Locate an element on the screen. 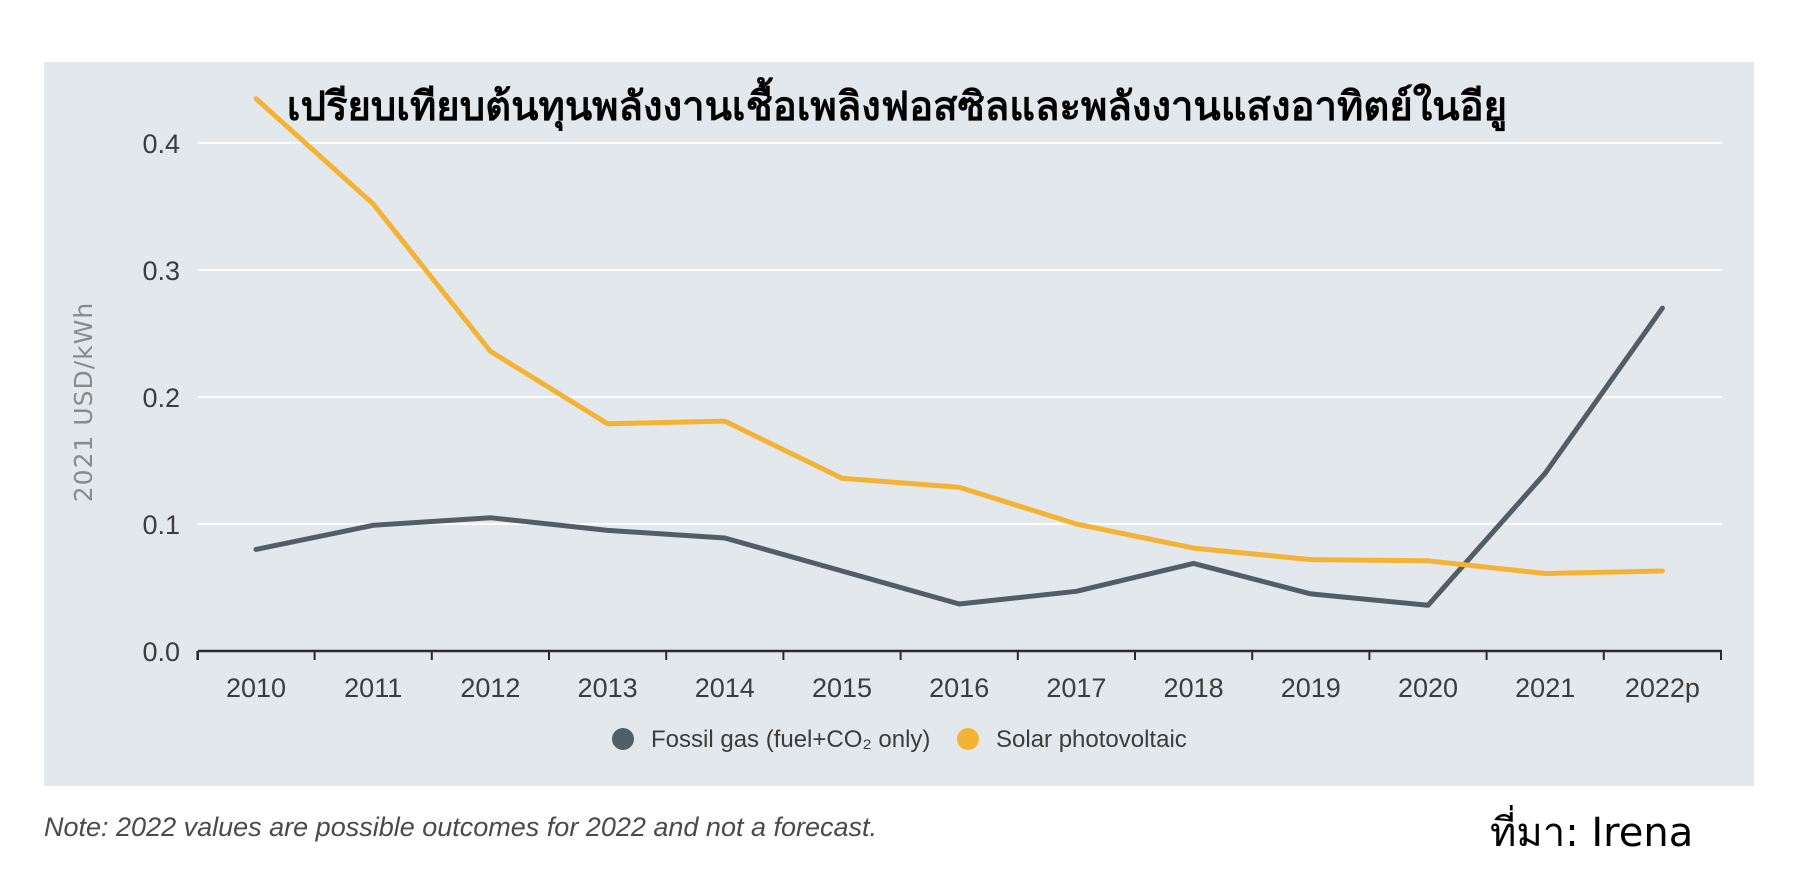  x-tick-label: 2017 is located at coordinates (1076, 688).